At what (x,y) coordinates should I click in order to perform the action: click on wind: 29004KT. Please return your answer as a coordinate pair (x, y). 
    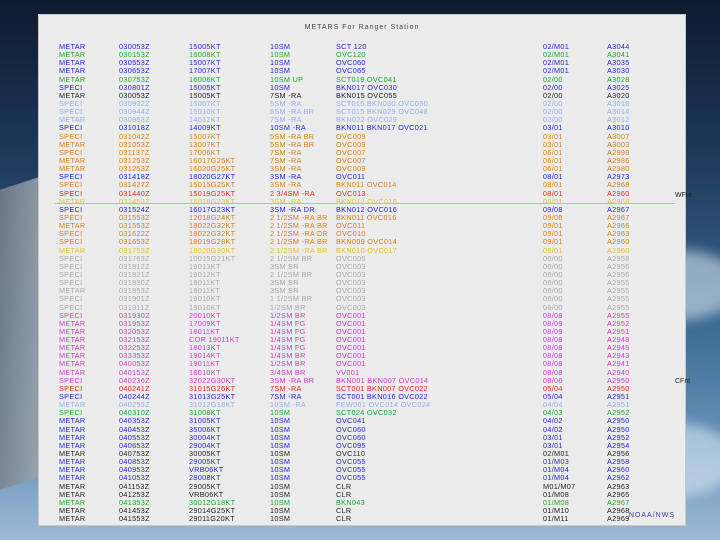
    Looking at the image, I should click on (205, 445).